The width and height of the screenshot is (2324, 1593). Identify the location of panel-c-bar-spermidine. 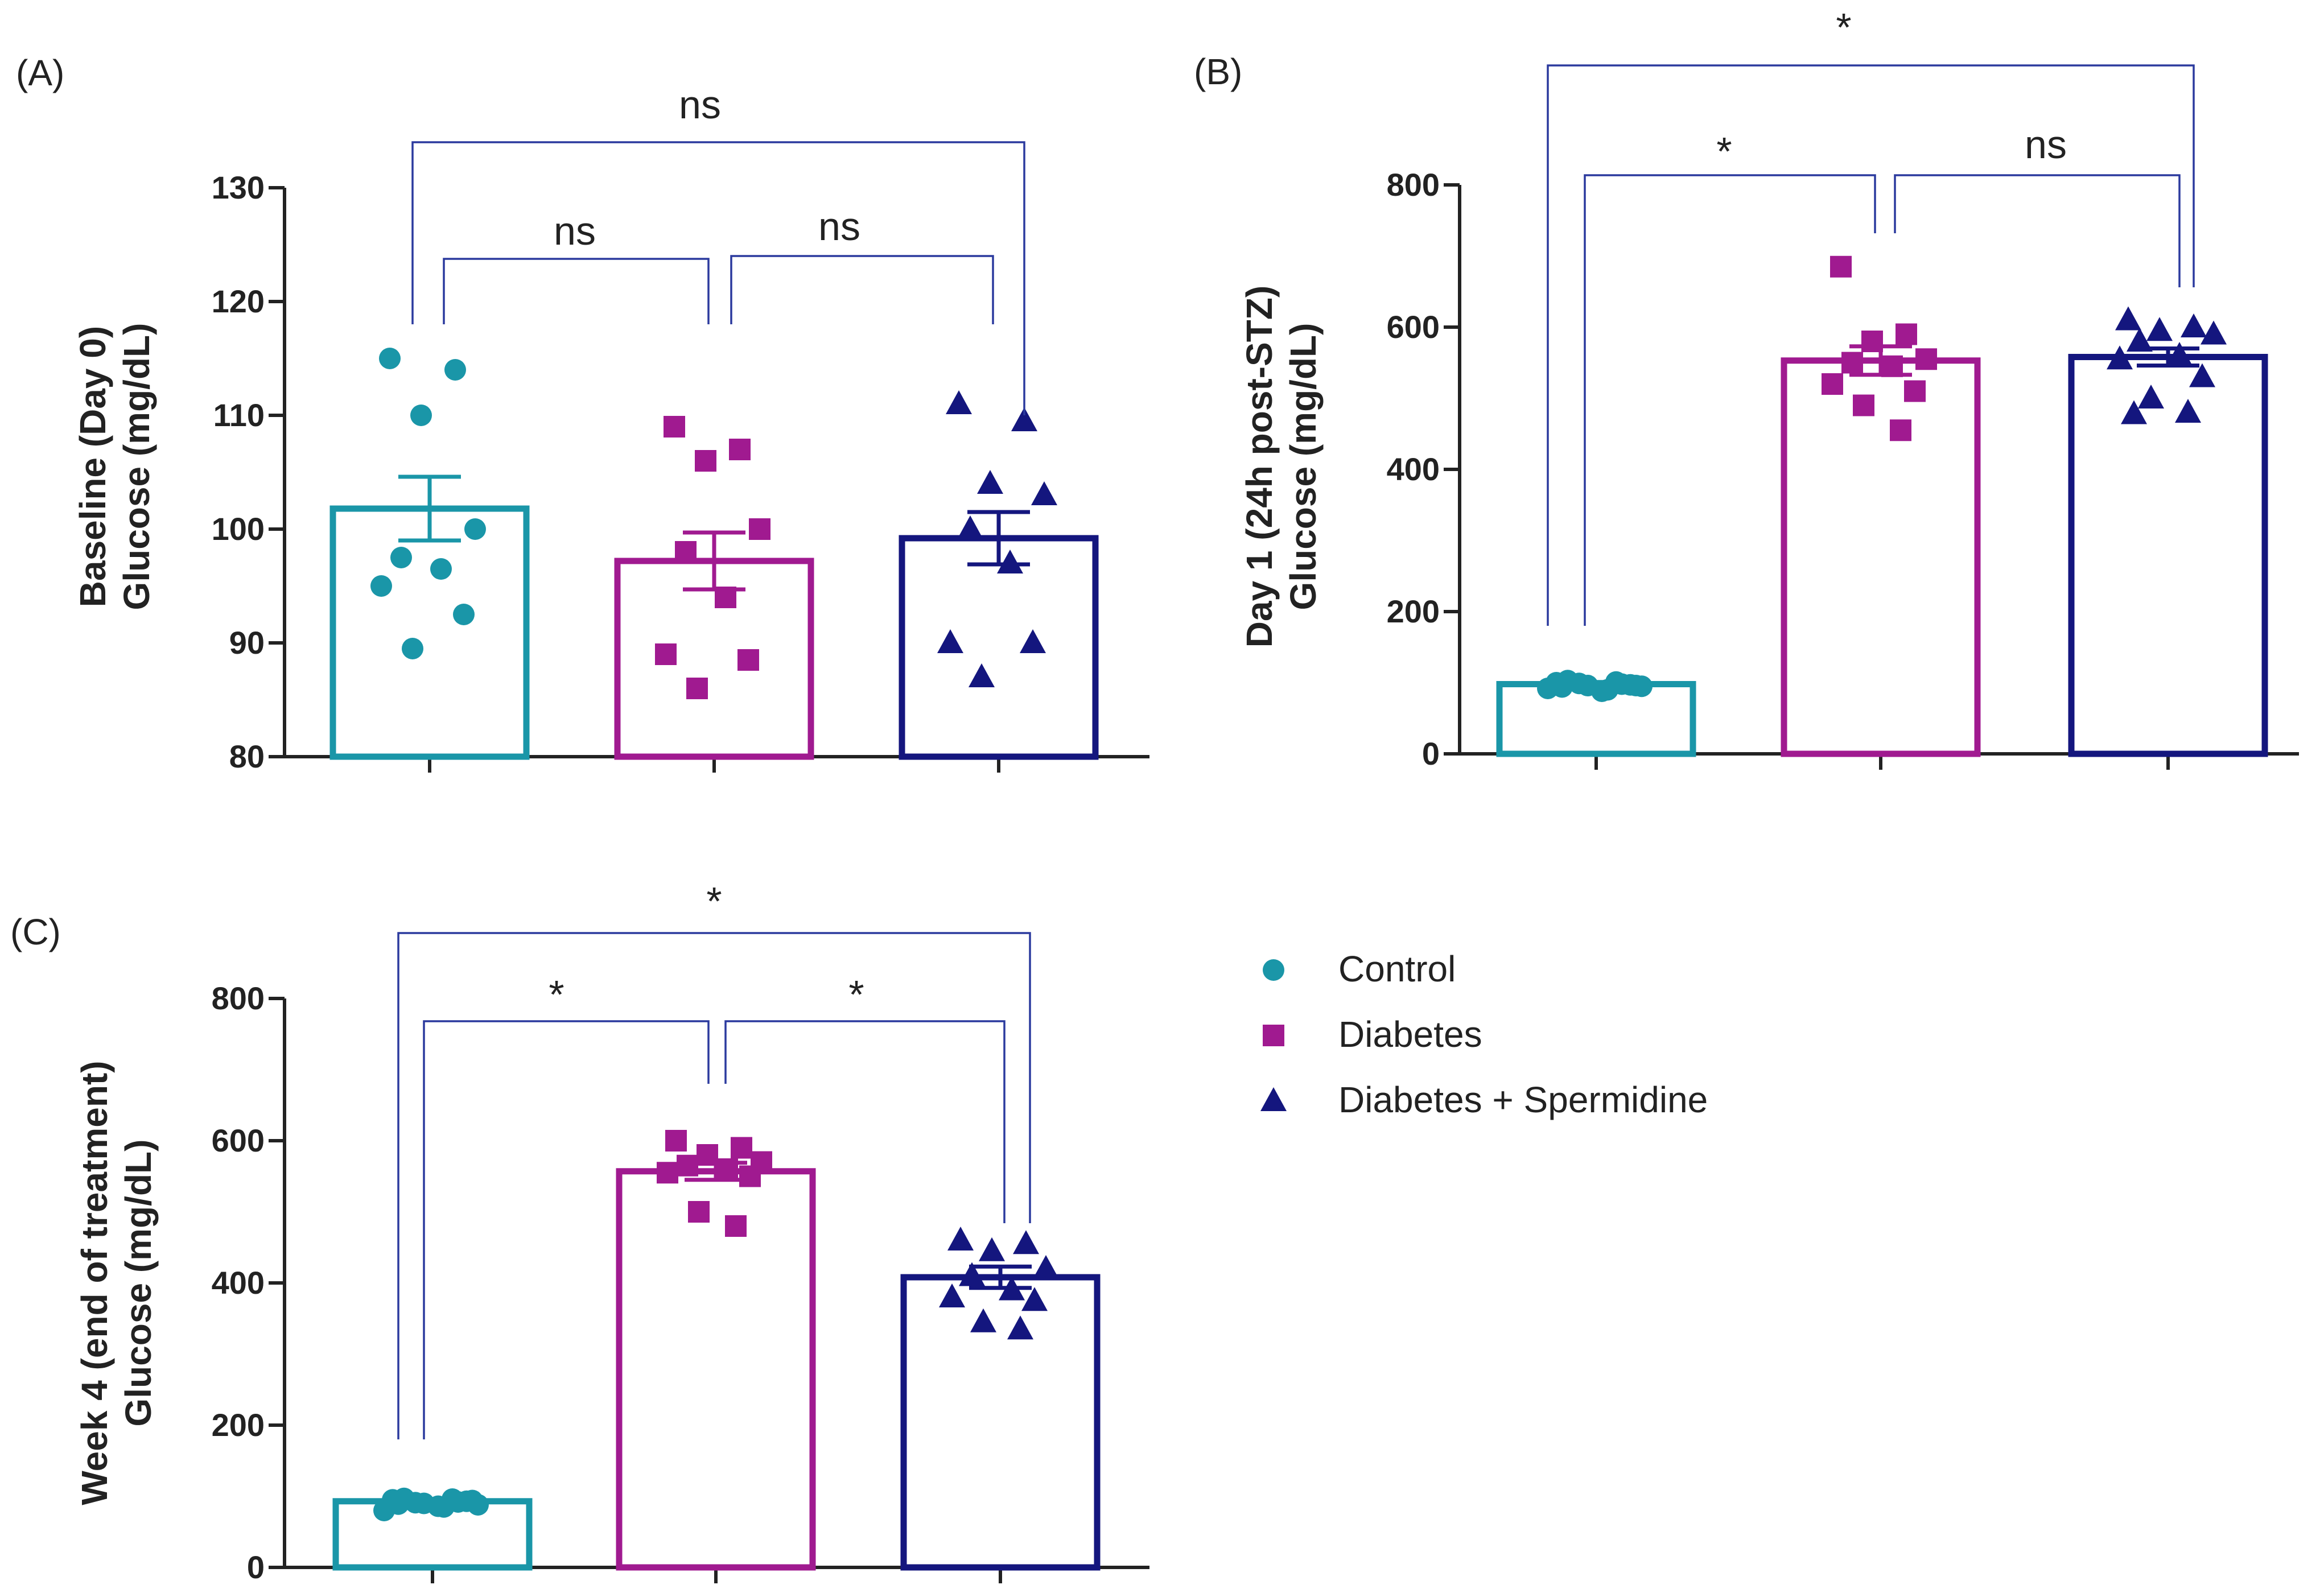
(1000, 1422).